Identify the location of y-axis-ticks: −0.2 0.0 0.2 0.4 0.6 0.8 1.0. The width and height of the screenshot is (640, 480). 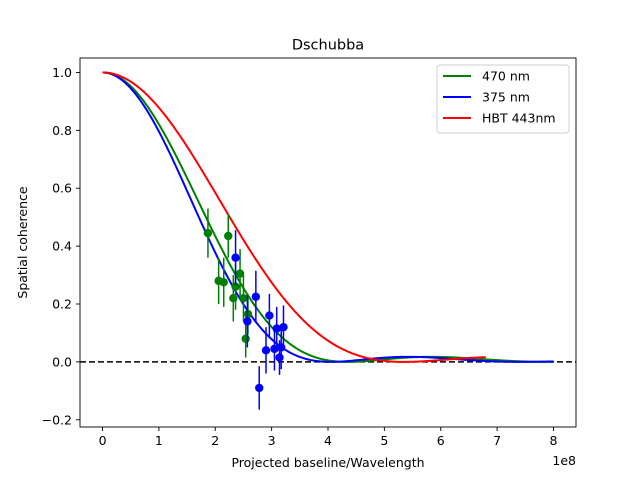
(61, 246).